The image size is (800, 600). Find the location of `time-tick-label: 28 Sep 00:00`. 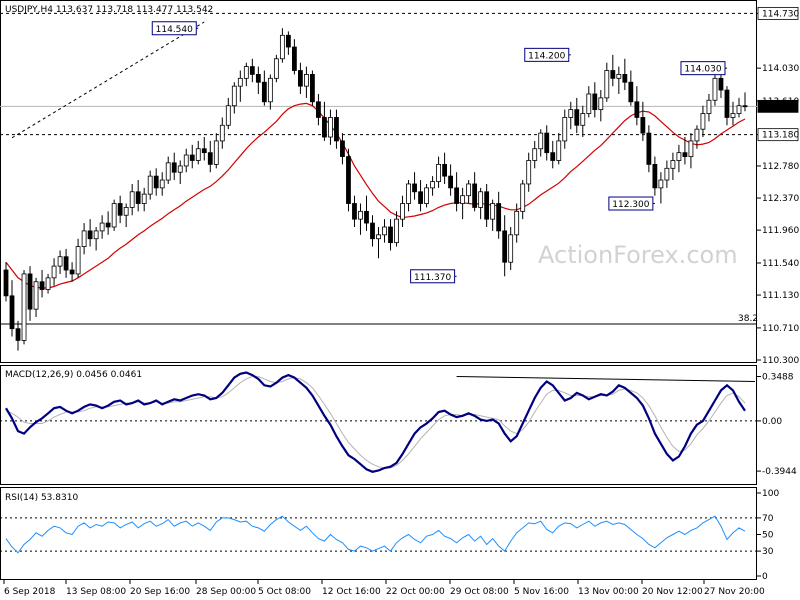

time-tick-label: 28 Sep 00:00 is located at coordinates (226, 592).